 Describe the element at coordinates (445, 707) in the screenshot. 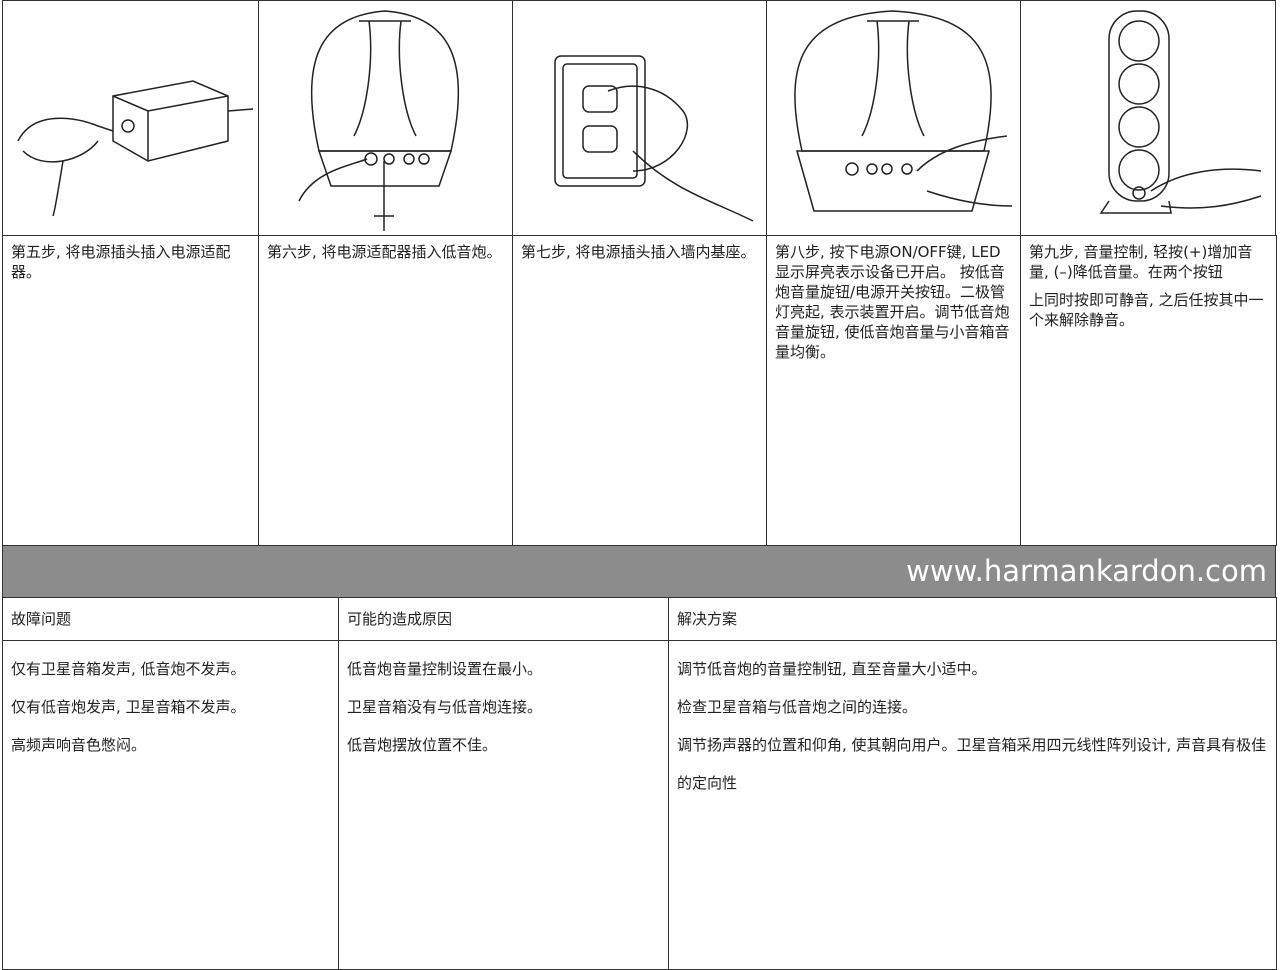

I see `text-line: 卫星音箱没有与低音炮连接。` at that location.